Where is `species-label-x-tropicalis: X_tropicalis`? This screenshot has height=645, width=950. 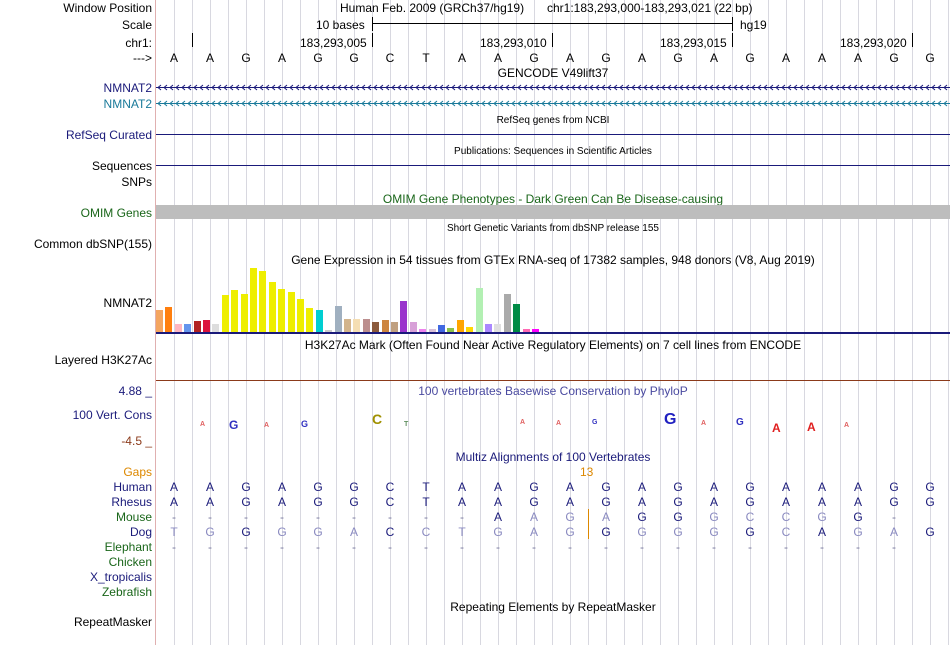
species-label-x-tropicalis: X_tropicalis is located at coordinates (120, 577).